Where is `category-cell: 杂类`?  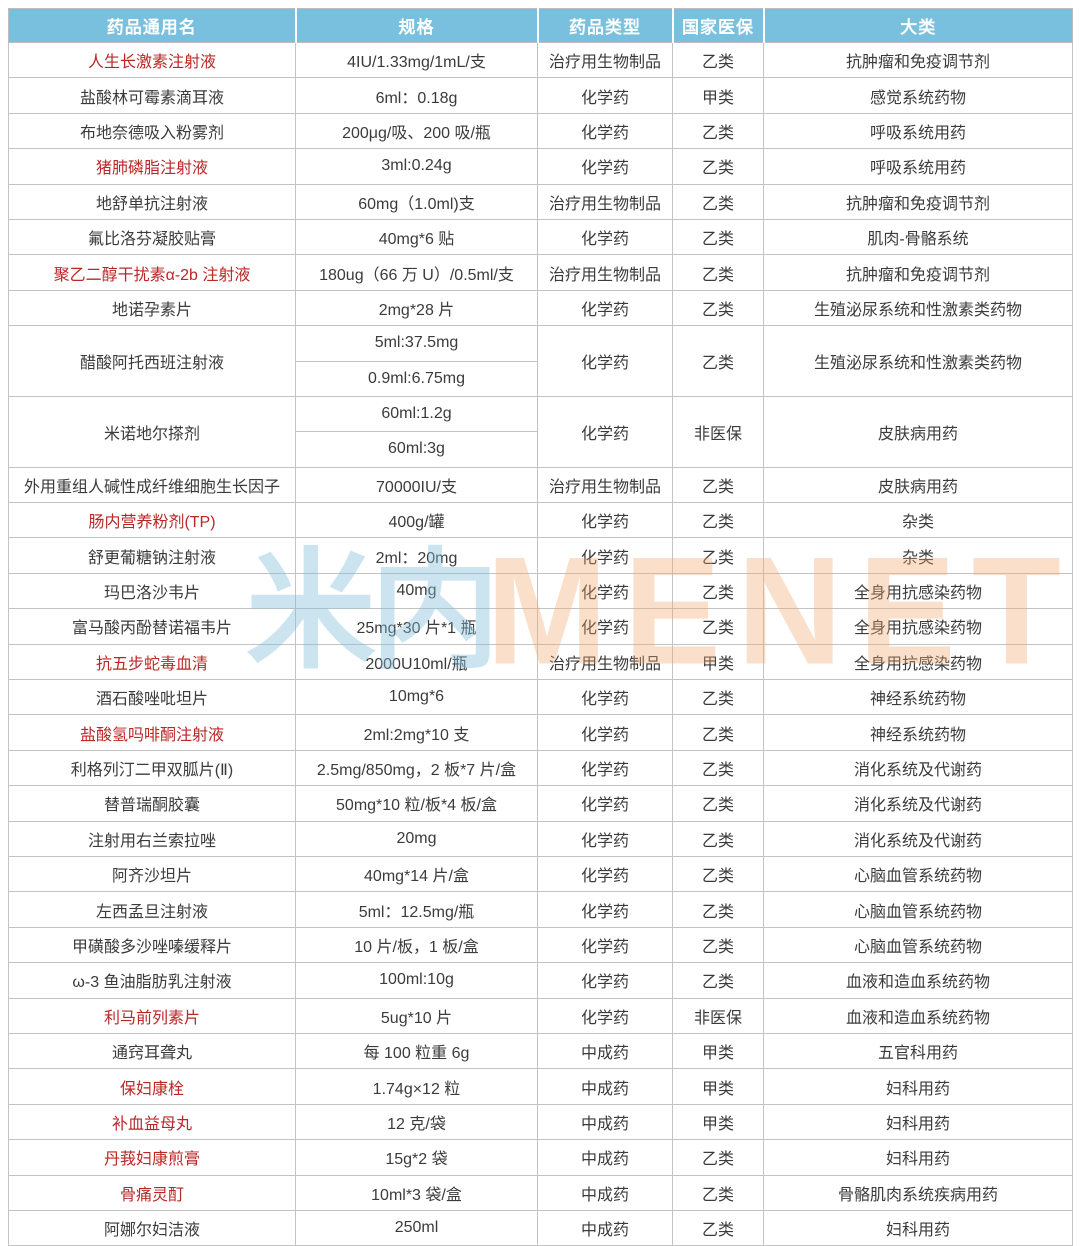
category-cell: 杂类 is located at coordinates (918, 555).